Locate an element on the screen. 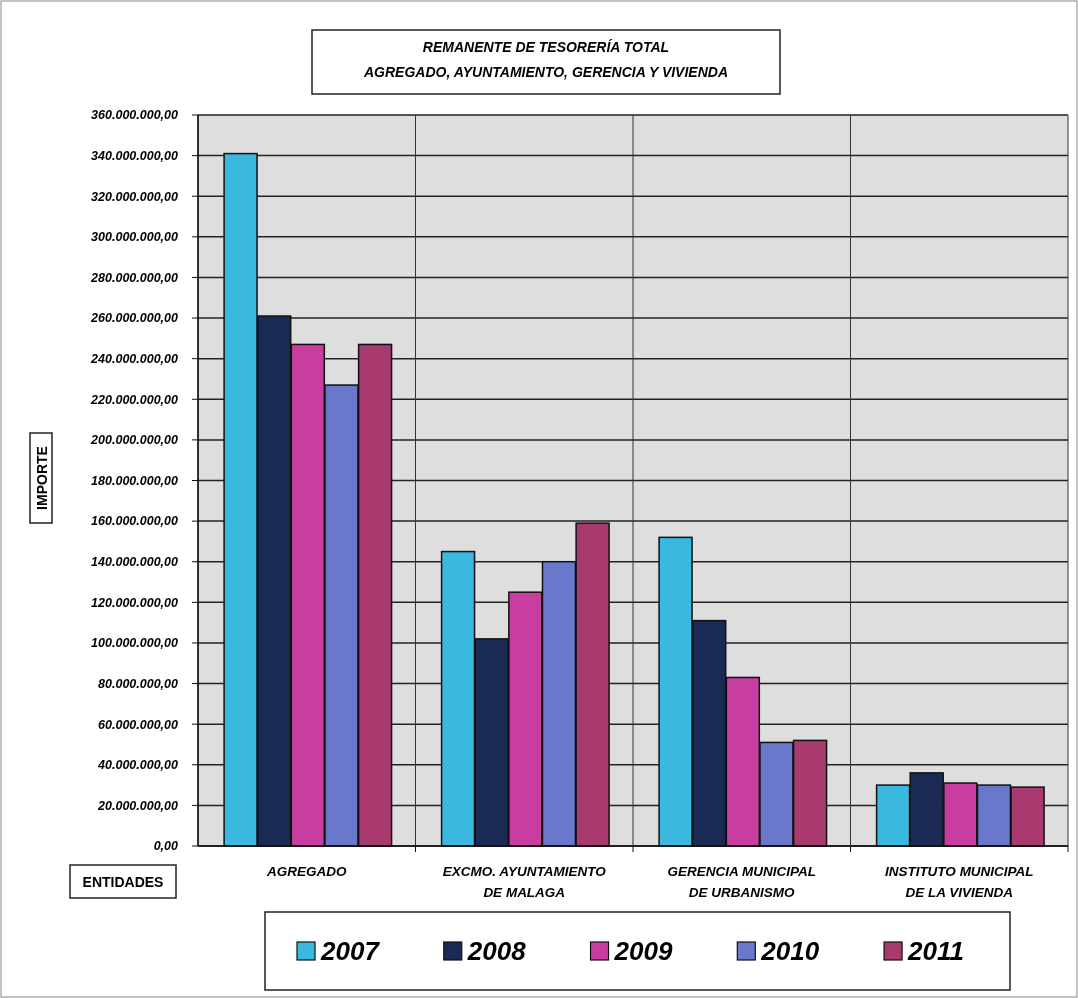 This screenshot has height=998, width=1078. y-tick-label: 100.000.000,00 is located at coordinates (135, 643).